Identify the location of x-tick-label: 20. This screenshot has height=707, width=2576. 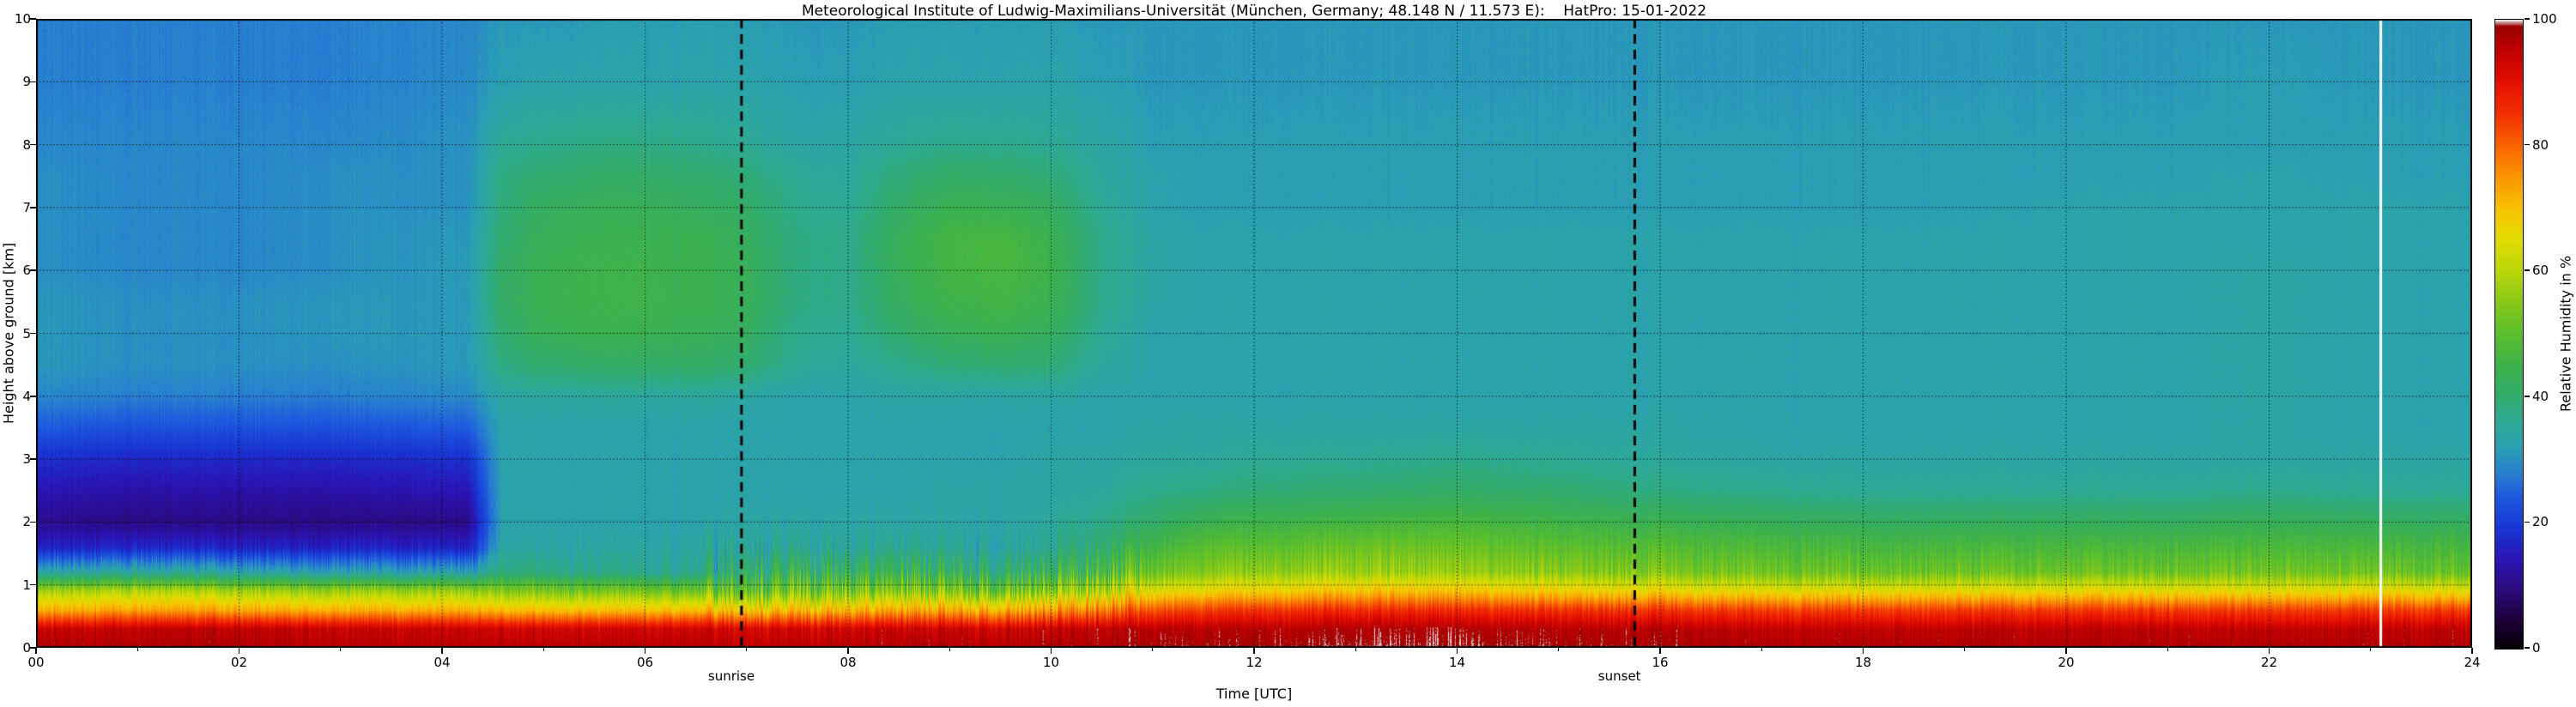
(2066, 662).